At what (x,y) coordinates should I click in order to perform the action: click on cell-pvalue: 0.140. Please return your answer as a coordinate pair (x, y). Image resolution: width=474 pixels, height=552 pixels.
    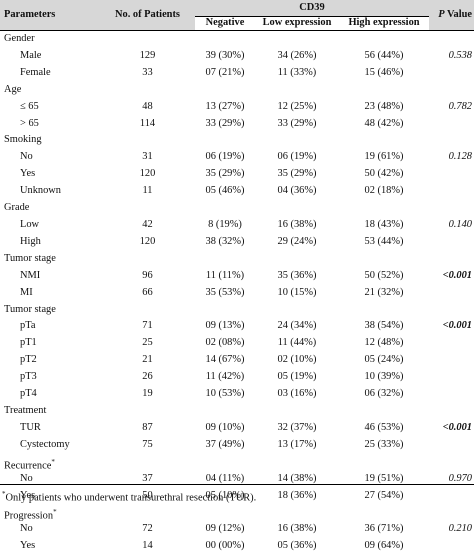
    Looking at the image, I should click on (460, 224).